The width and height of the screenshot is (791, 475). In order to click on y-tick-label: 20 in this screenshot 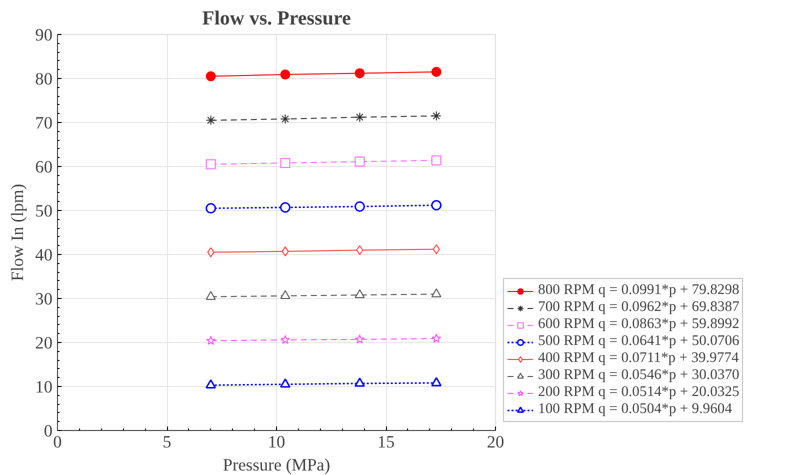, I will do `click(43, 343)`.